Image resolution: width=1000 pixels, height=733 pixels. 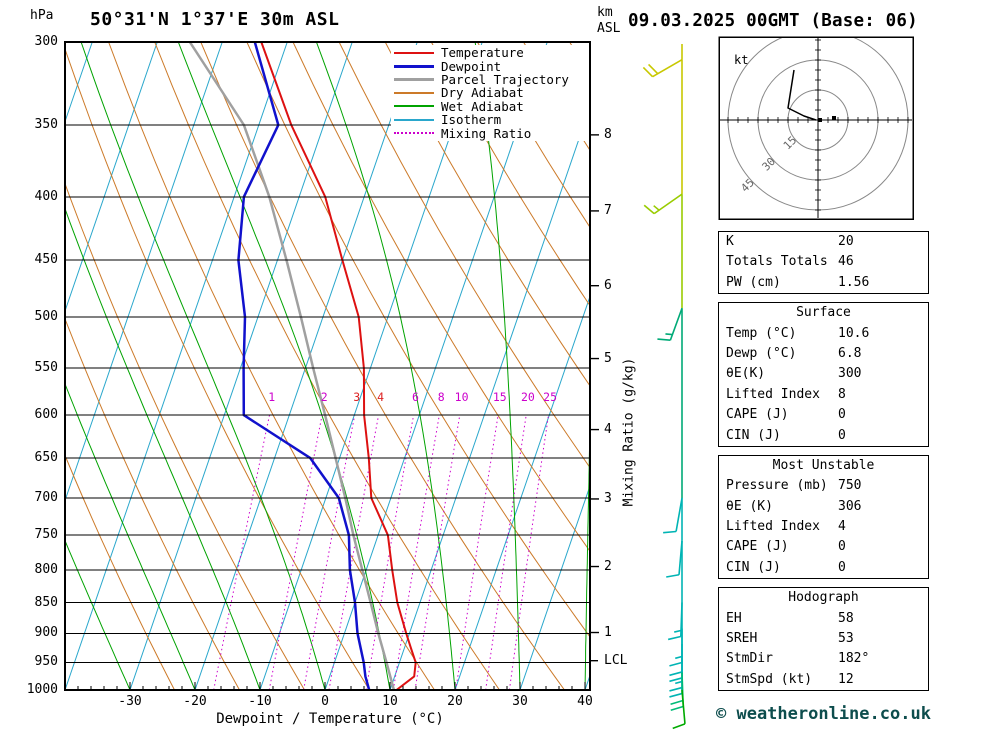 What do you see at coordinates (823, 415) in the screenshot?
I see `stat-row: CAPE (J) 0` at bounding box center [823, 415].